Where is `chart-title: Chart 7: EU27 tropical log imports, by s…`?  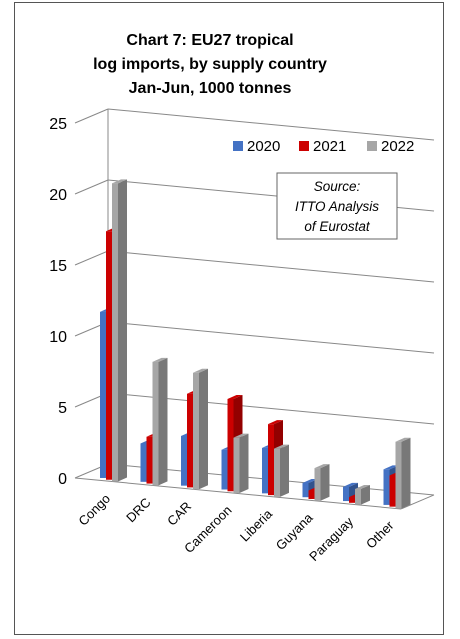 chart-title: Chart 7: EU27 tropical log imports, by s… is located at coordinates (210, 64).